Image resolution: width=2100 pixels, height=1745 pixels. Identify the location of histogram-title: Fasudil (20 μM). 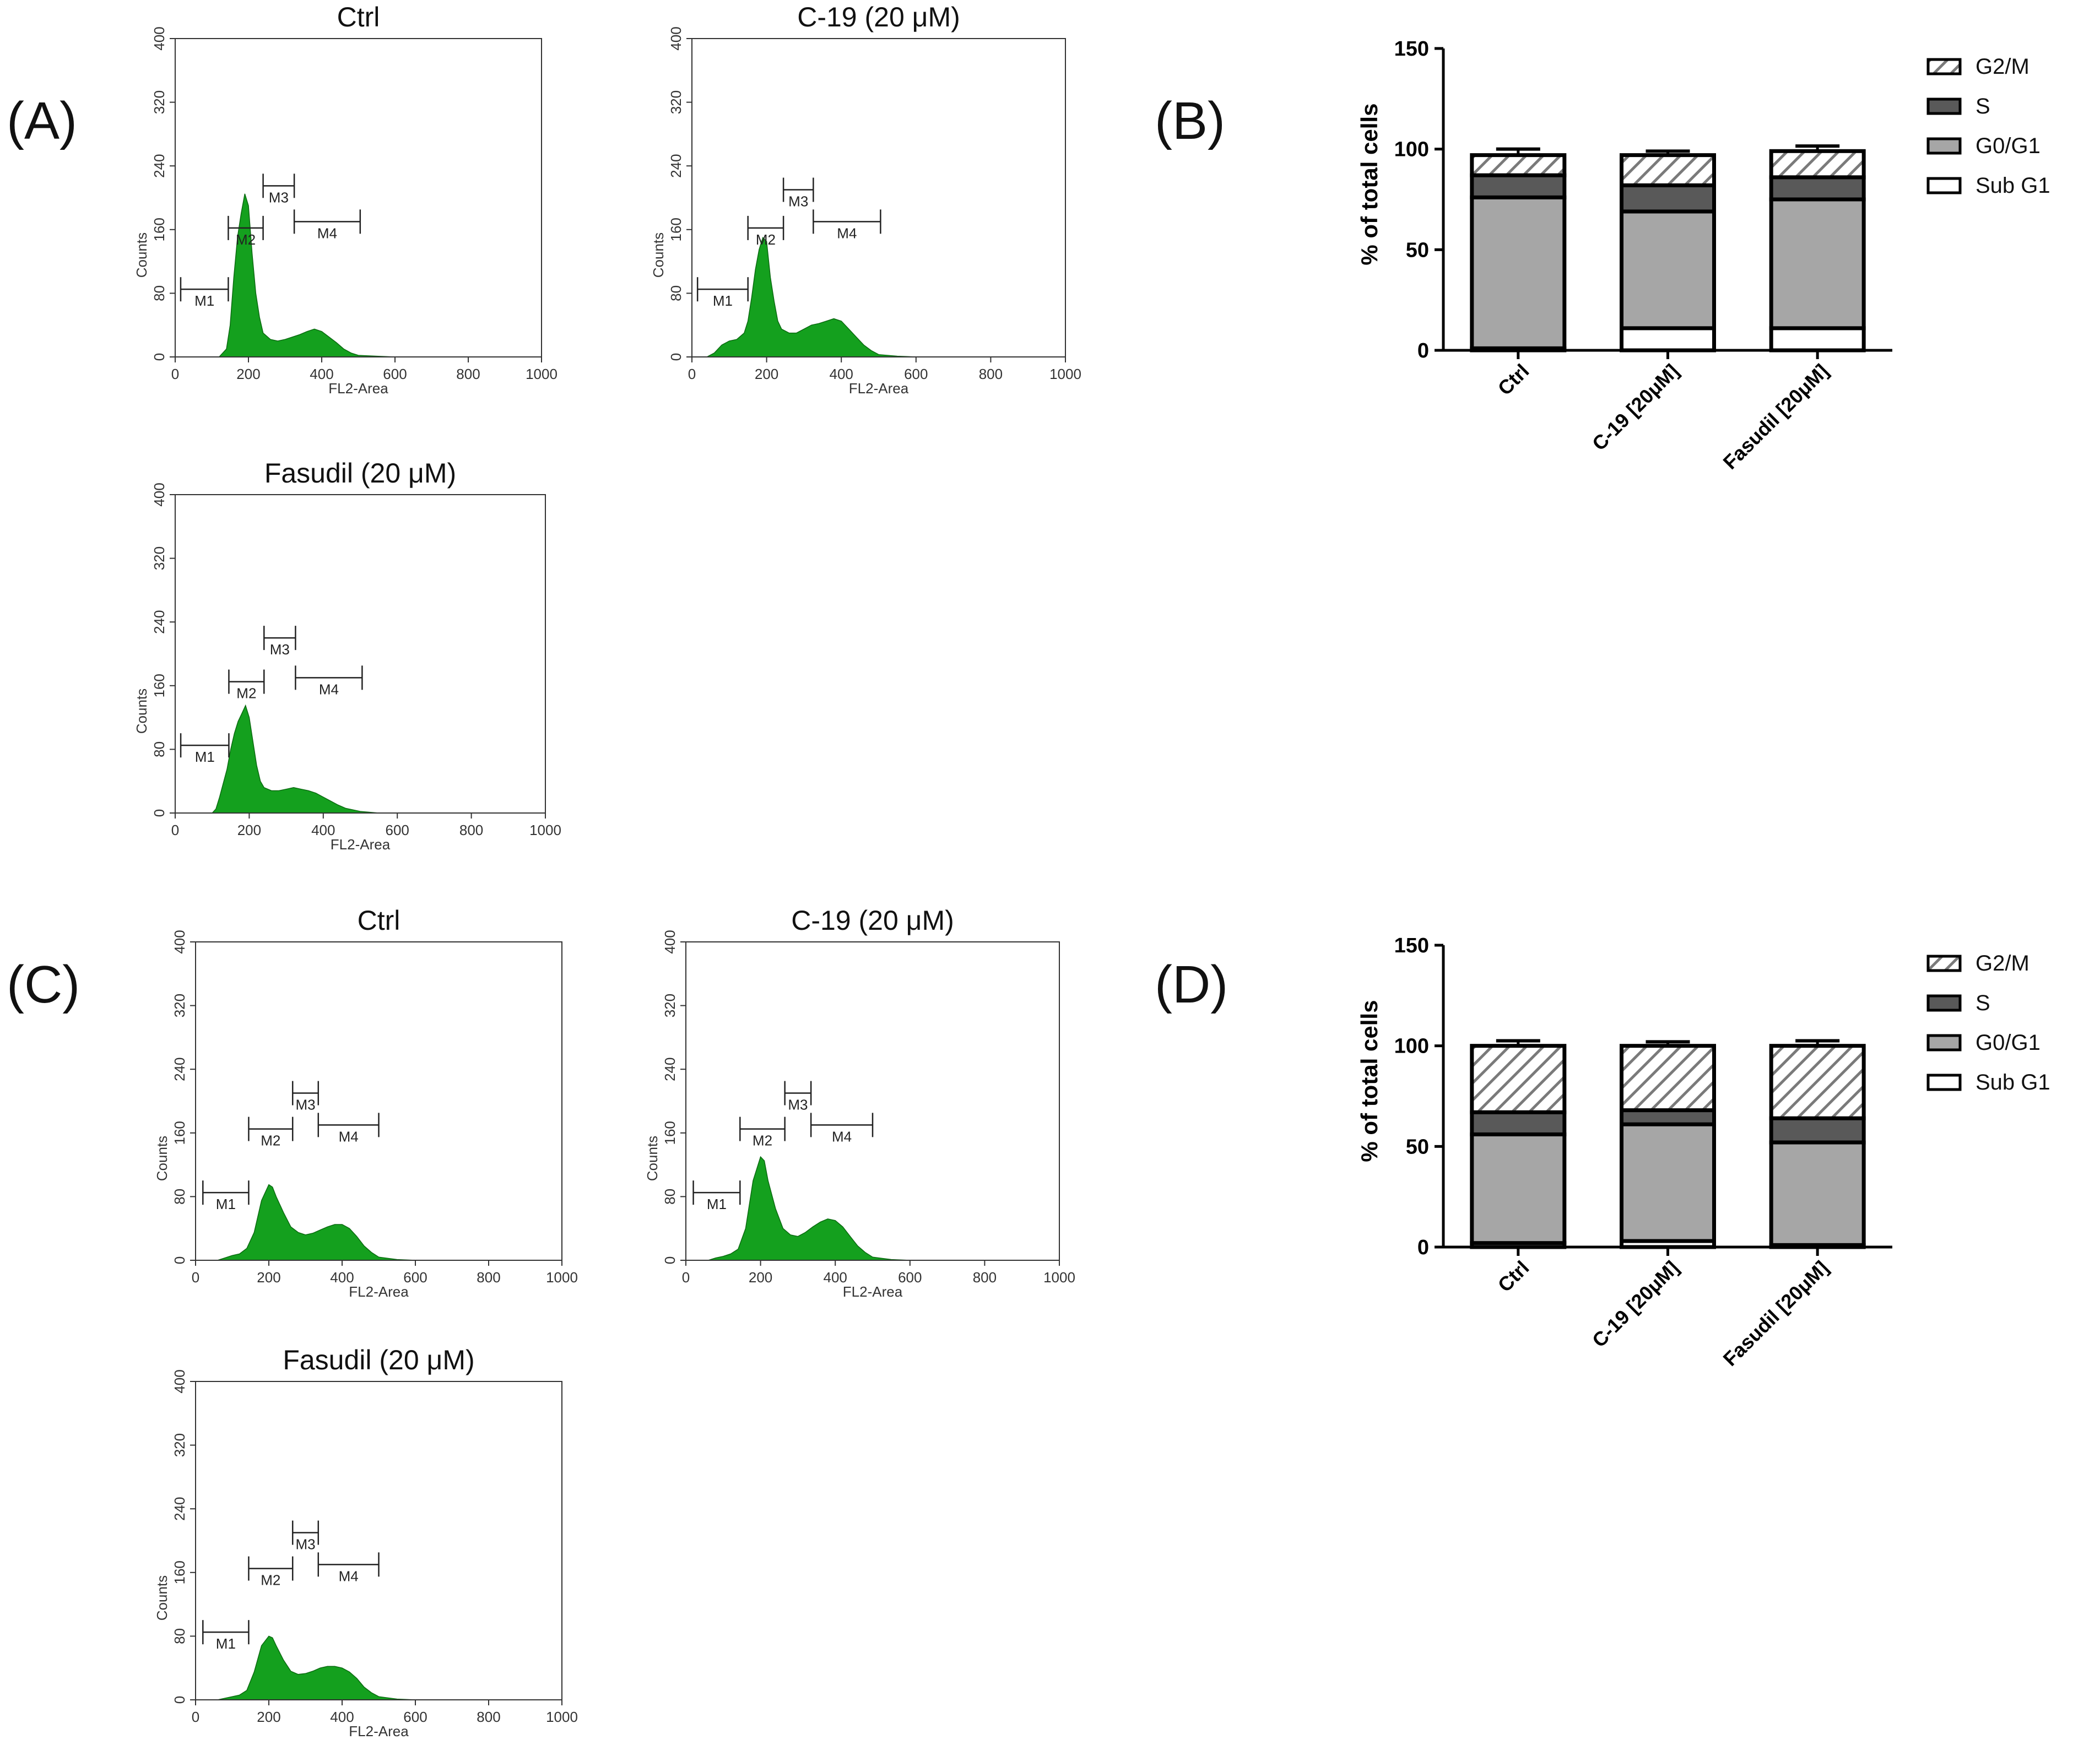
(379, 1360).